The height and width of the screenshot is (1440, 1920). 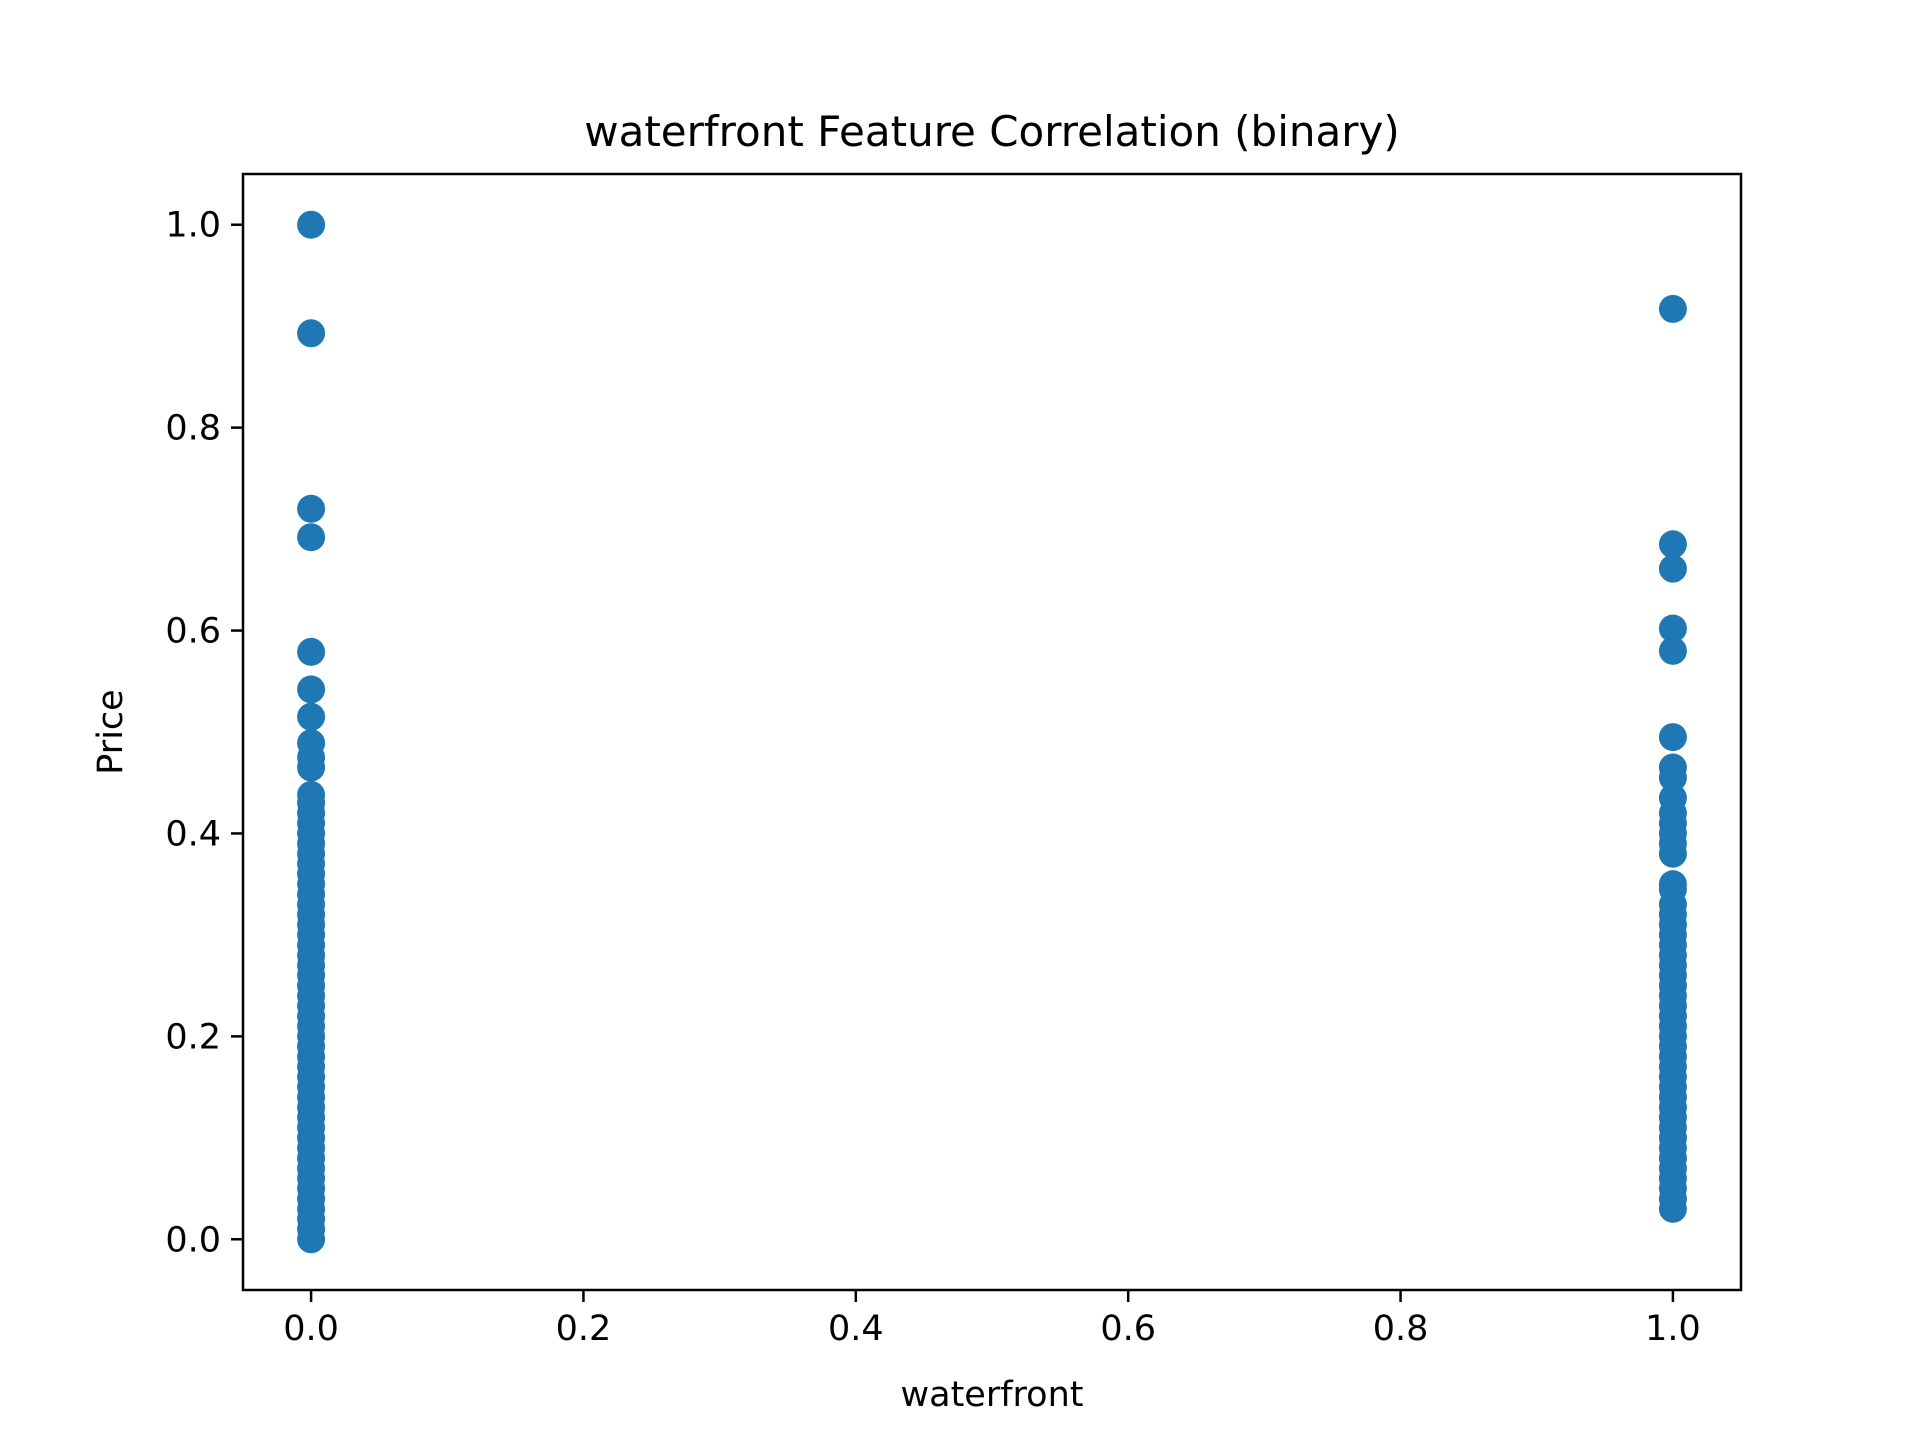 What do you see at coordinates (992, 1319) in the screenshot?
I see `x-axis: 0.0 0.2 0.4 0.6 0.8 1.0` at bounding box center [992, 1319].